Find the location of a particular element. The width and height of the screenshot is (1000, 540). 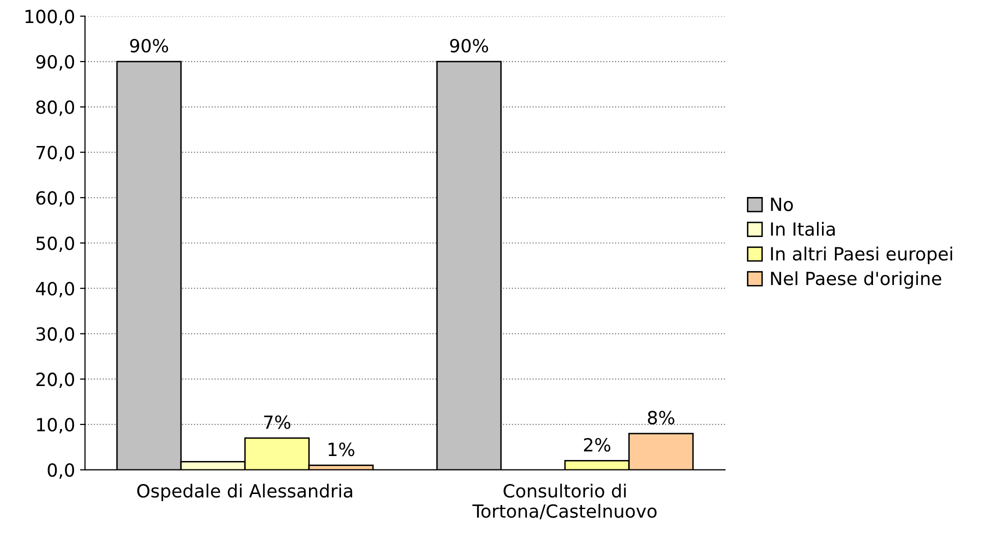

y-tick-label: 40,0 is located at coordinates (55, 290).